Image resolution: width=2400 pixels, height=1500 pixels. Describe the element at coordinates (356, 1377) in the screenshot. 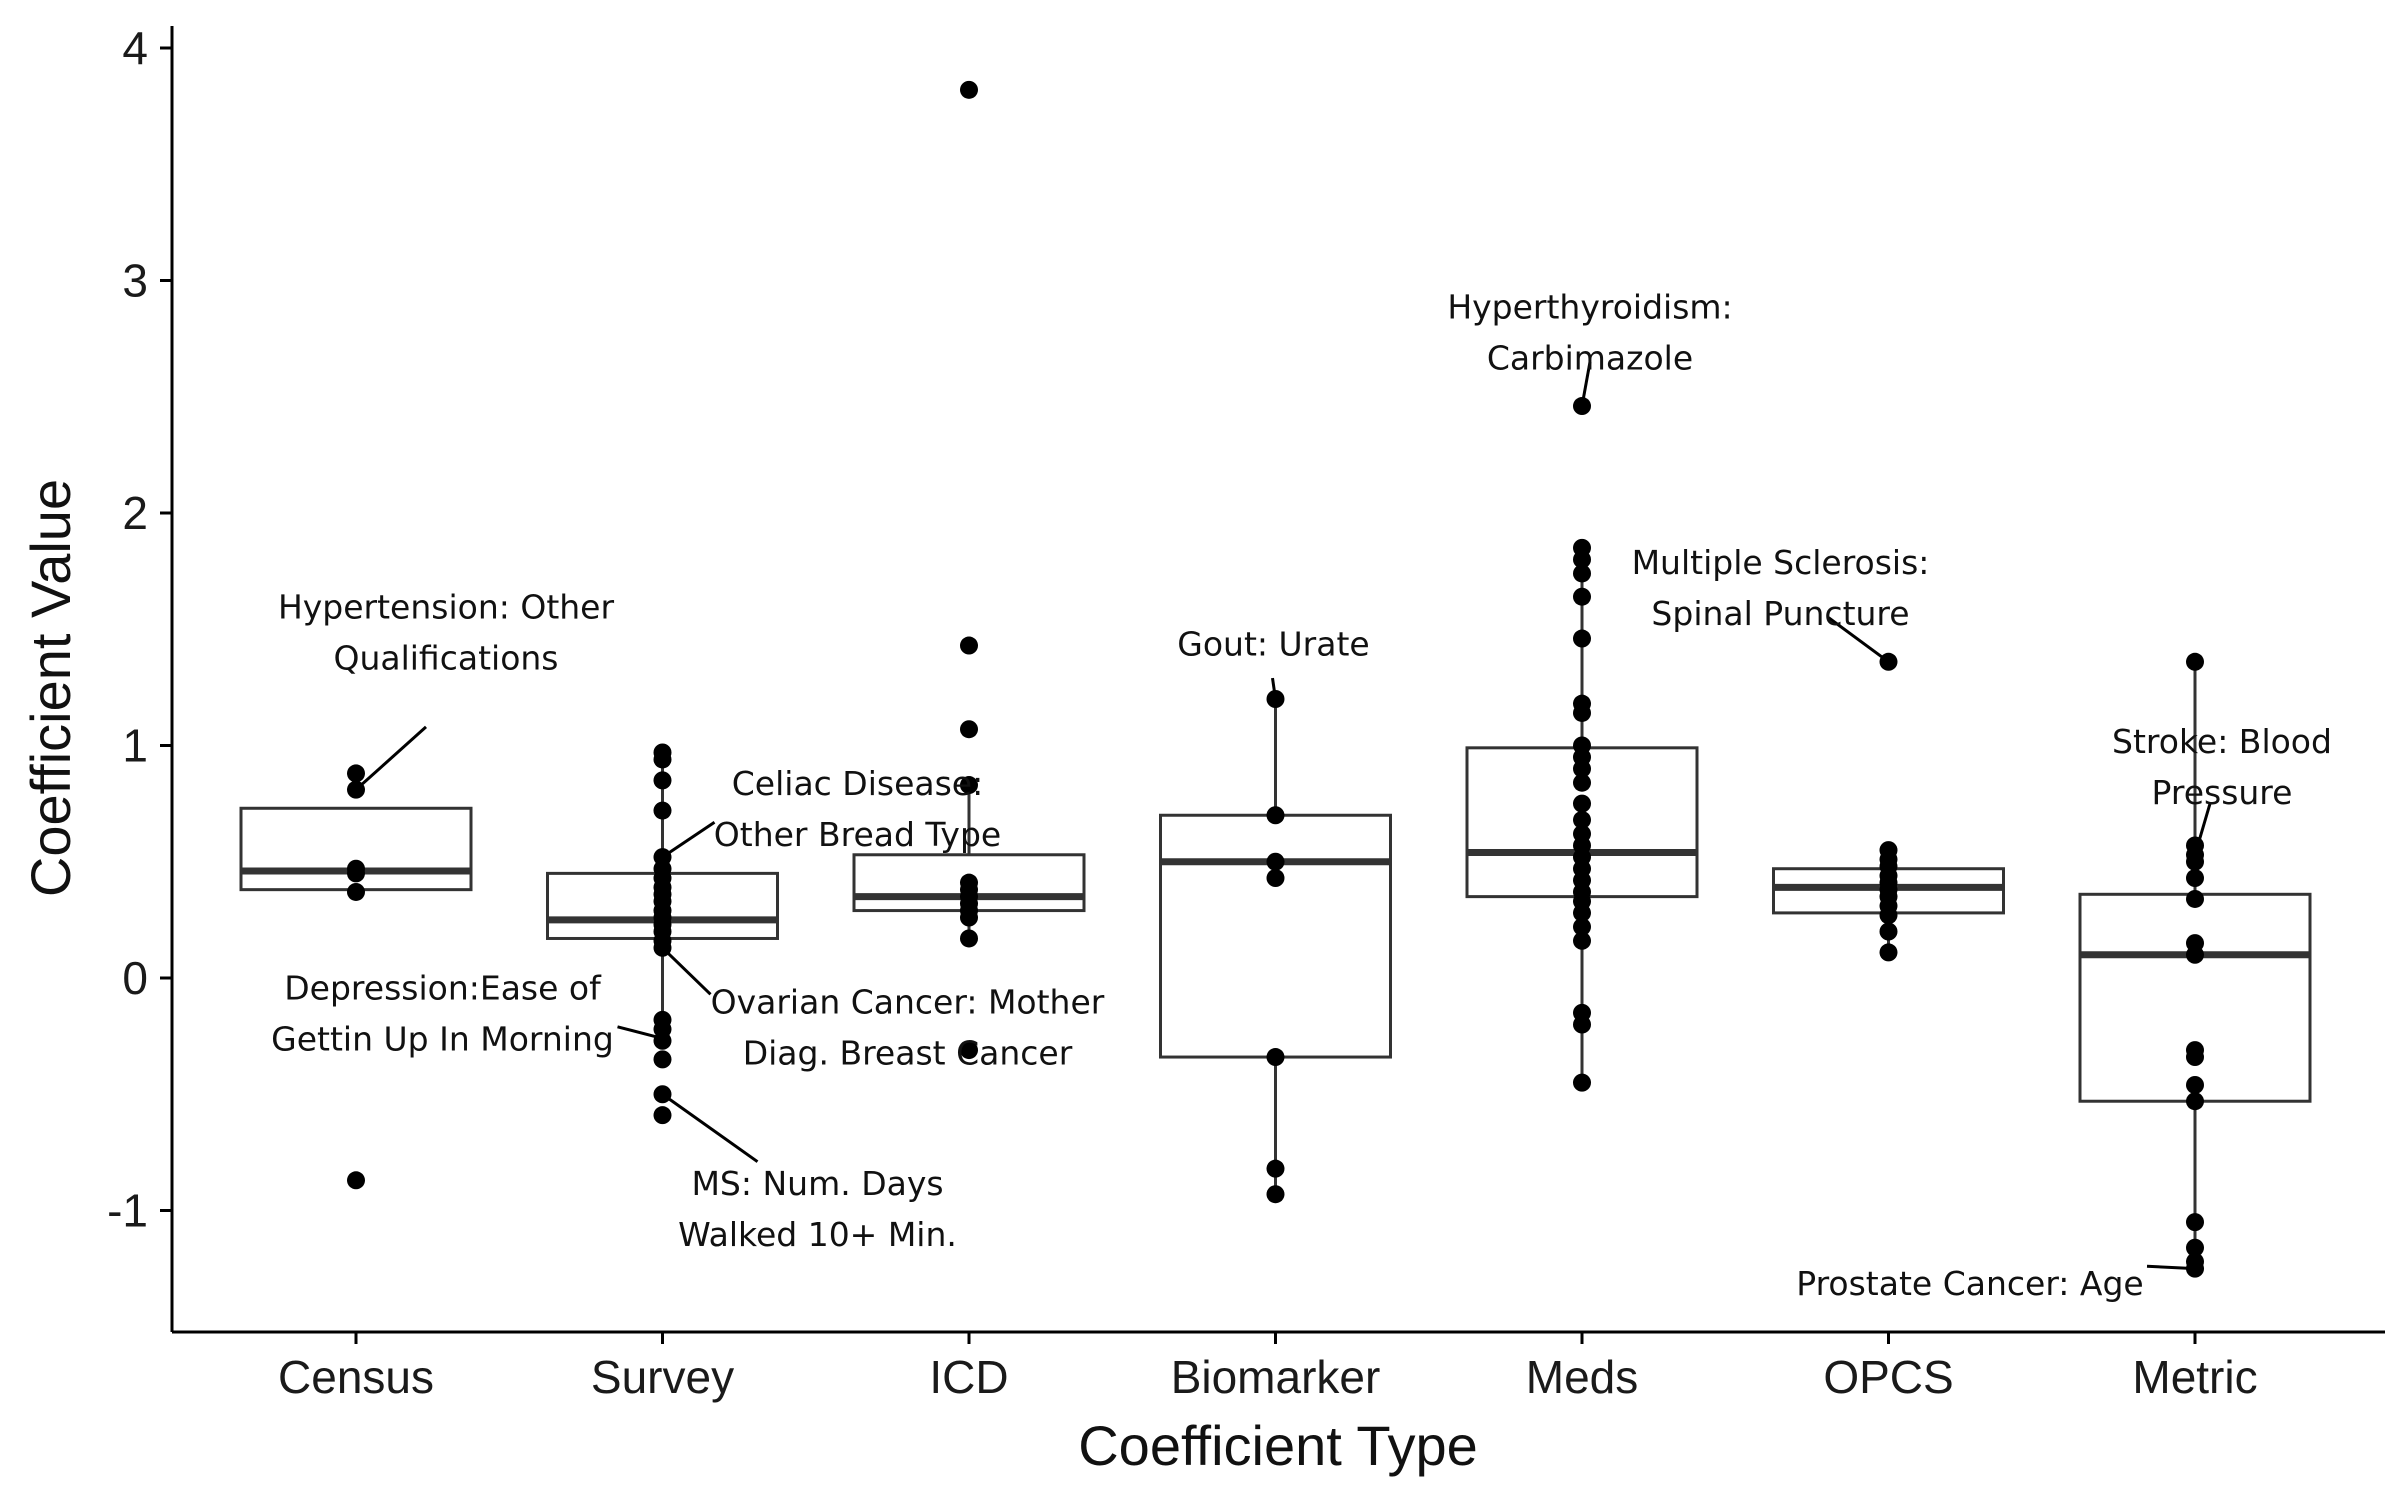

I see `x-tick-label-census: Census` at that location.